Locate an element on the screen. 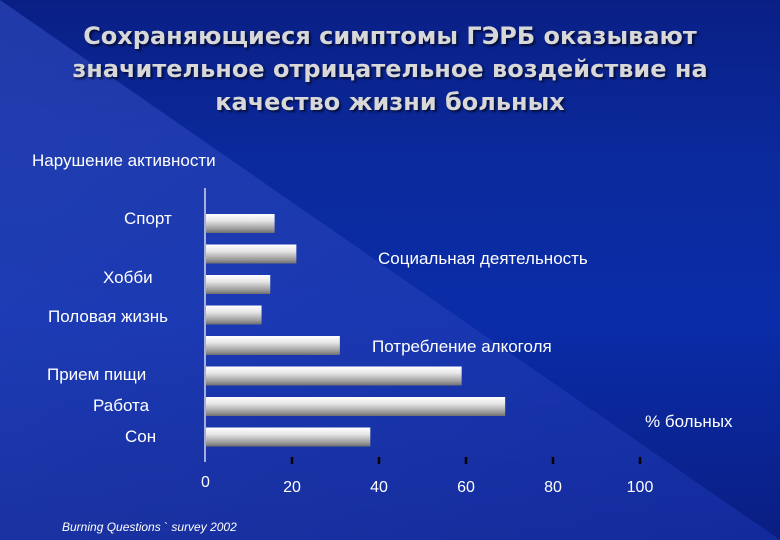 The image size is (780, 540). x-tick-label: 20 is located at coordinates (292, 487).